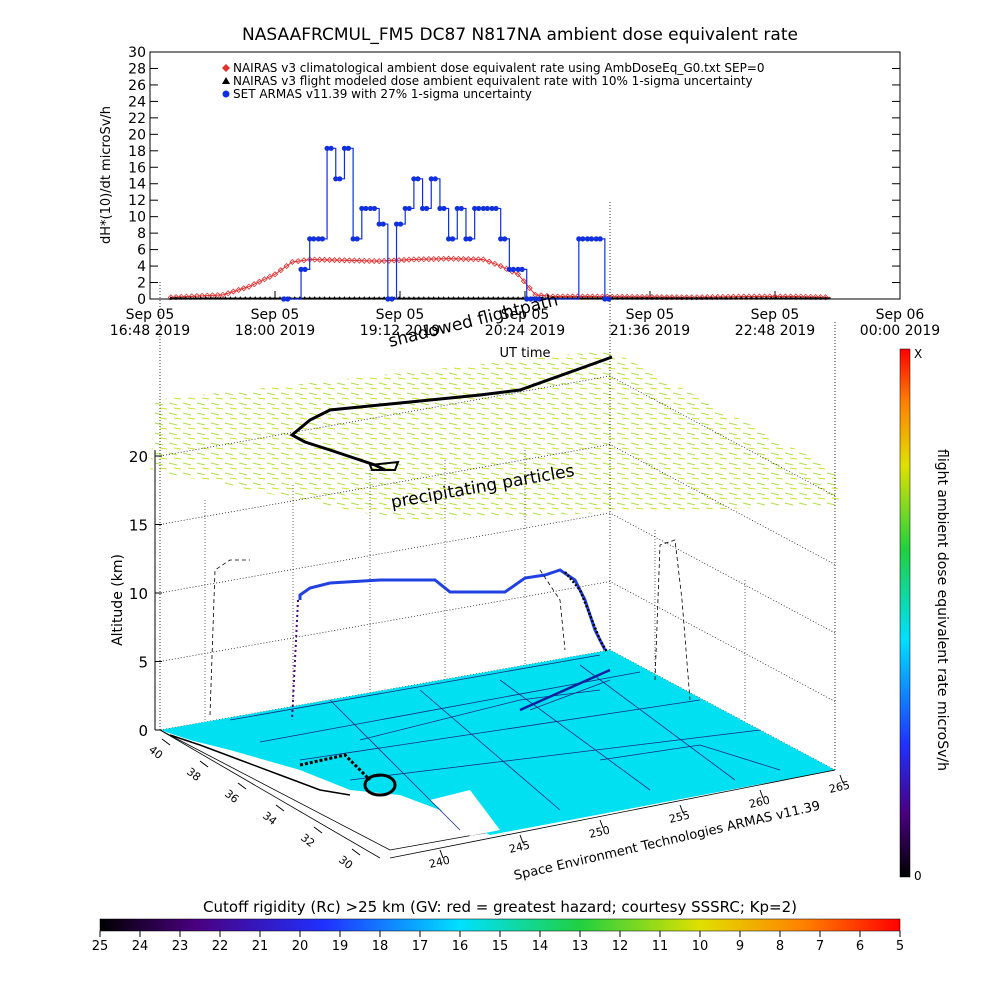 This screenshot has width=1000, height=1005. I want to click on rigidity-tick-label: 17, so click(420, 946).